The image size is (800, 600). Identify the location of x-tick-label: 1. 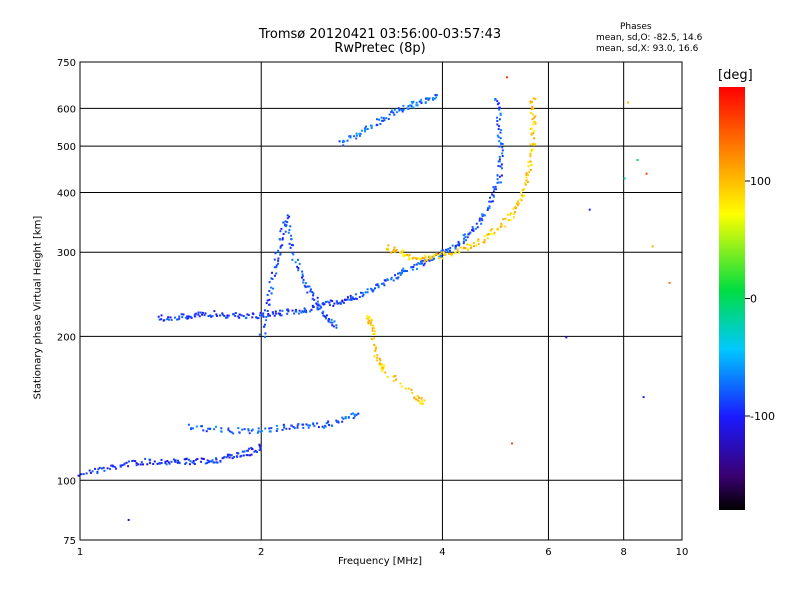
(80, 552).